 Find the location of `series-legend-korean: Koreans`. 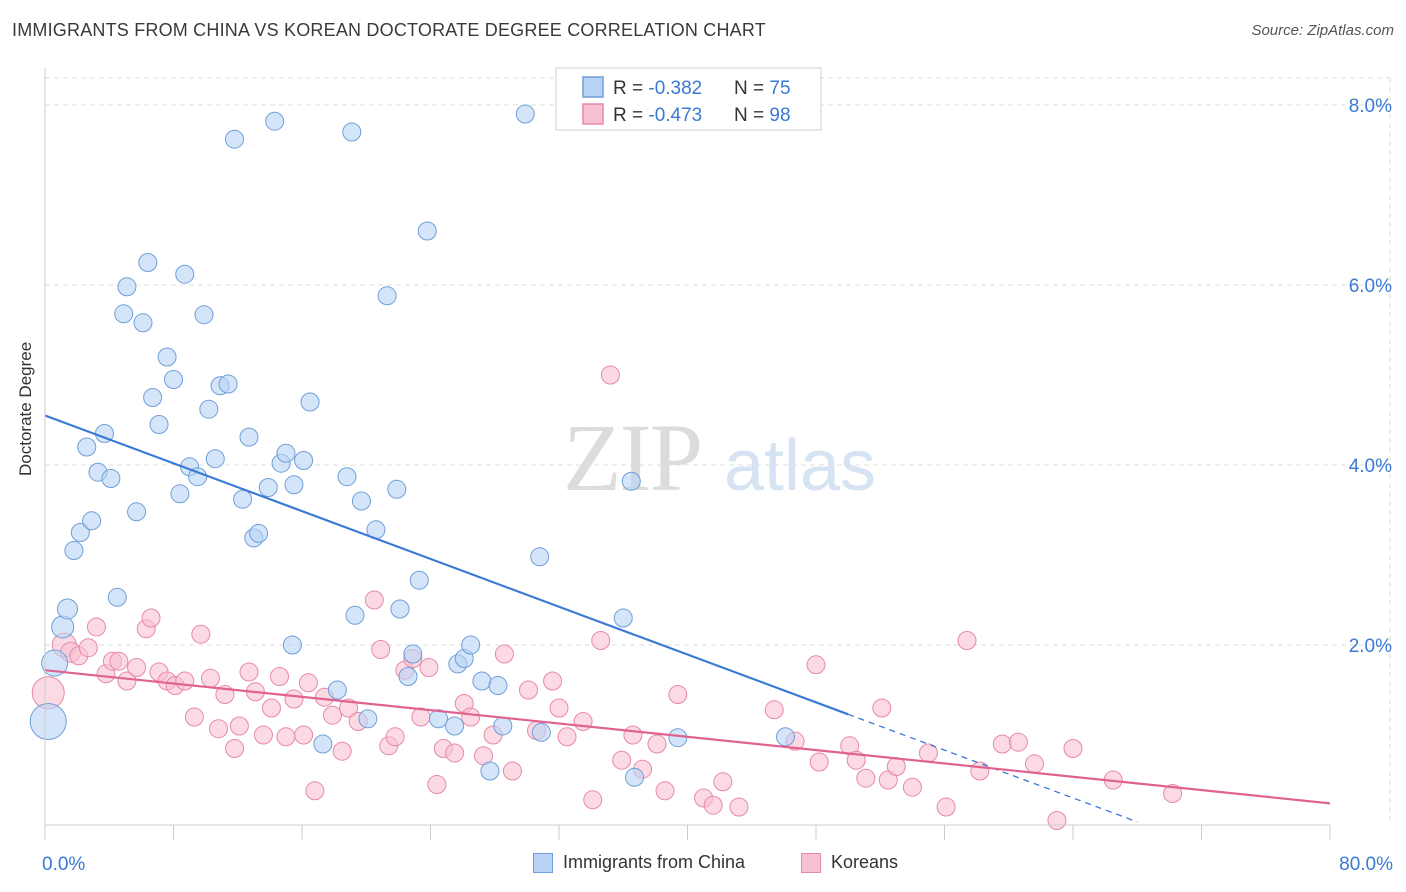

series-legend-korean: Koreans is located at coordinates (849, 862).